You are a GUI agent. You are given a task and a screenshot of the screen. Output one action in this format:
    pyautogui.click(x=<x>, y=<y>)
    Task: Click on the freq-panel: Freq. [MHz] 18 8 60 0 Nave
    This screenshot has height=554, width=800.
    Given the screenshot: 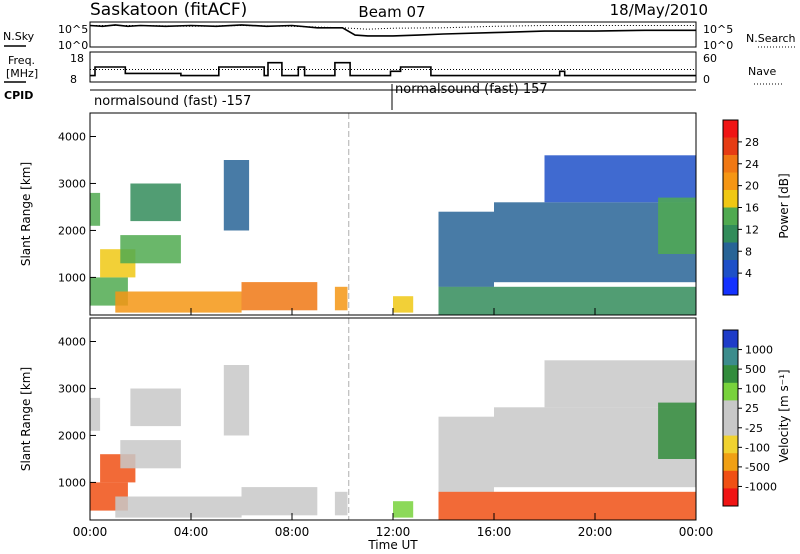 What is the action you would take?
    pyautogui.click(x=393, y=68)
    